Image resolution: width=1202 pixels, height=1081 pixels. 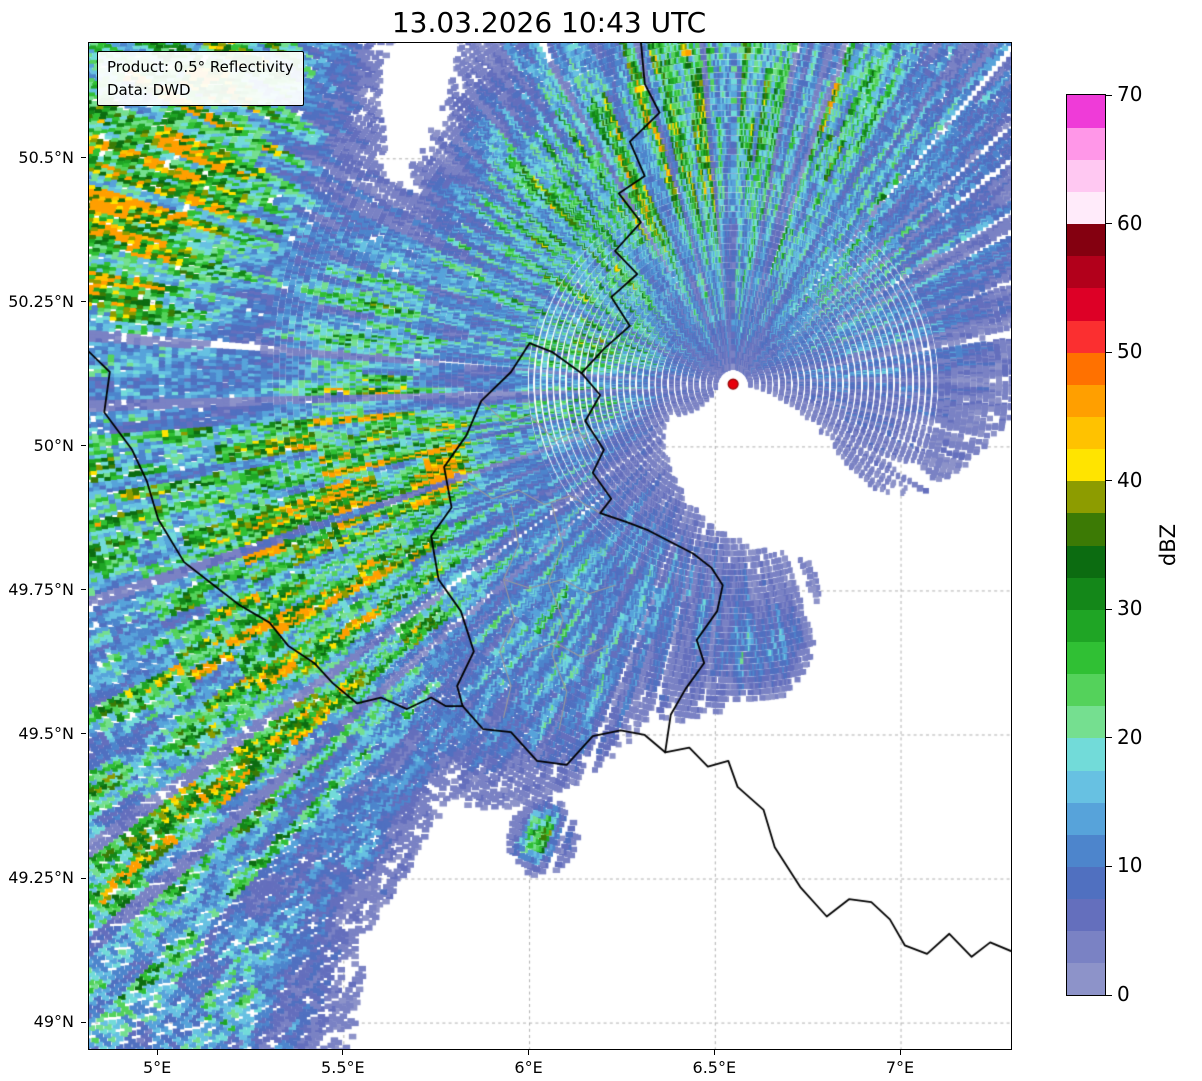 What do you see at coordinates (41, 301) in the screenshot?
I see `y-tick-label: 50.25°N` at bounding box center [41, 301].